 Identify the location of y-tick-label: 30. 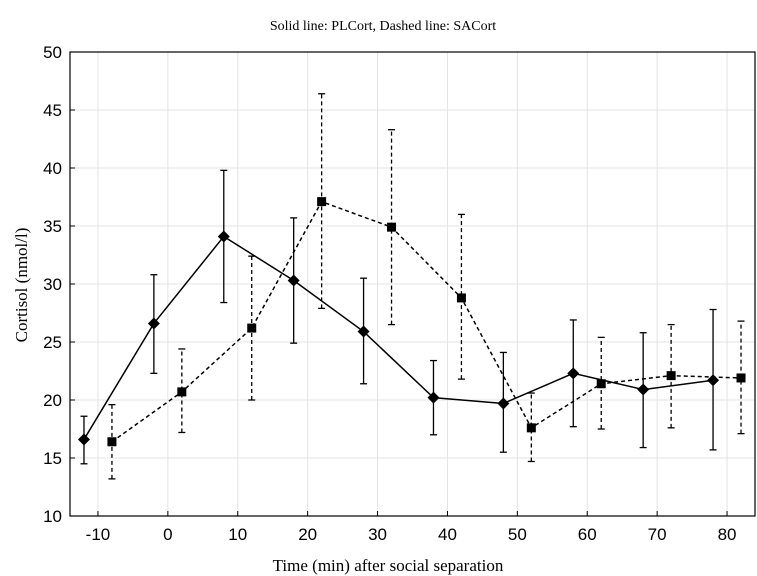
(52, 284).